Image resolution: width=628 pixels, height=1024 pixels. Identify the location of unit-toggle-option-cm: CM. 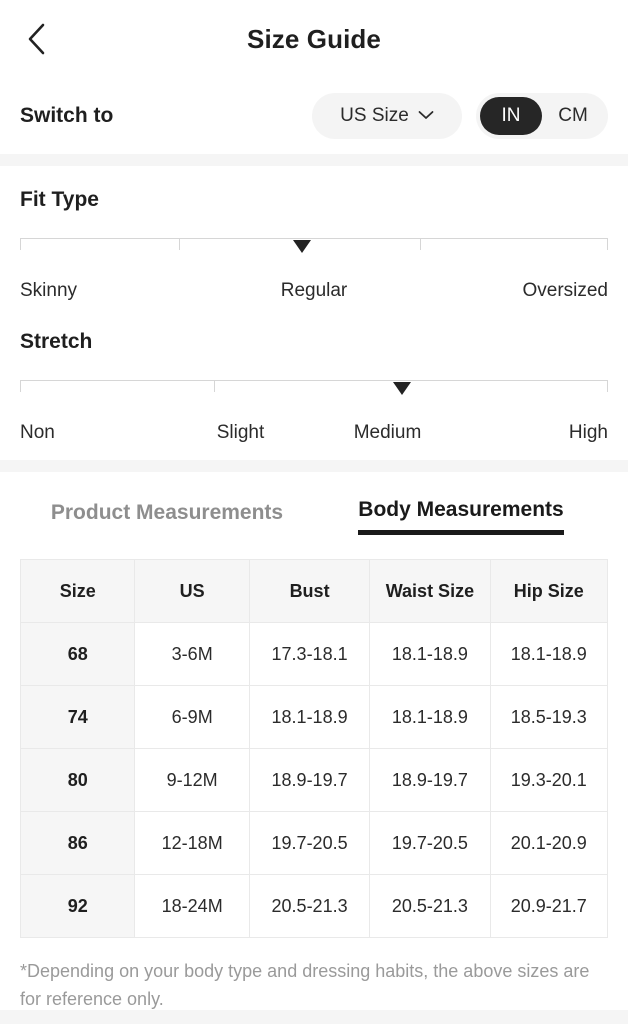
(573, 115).